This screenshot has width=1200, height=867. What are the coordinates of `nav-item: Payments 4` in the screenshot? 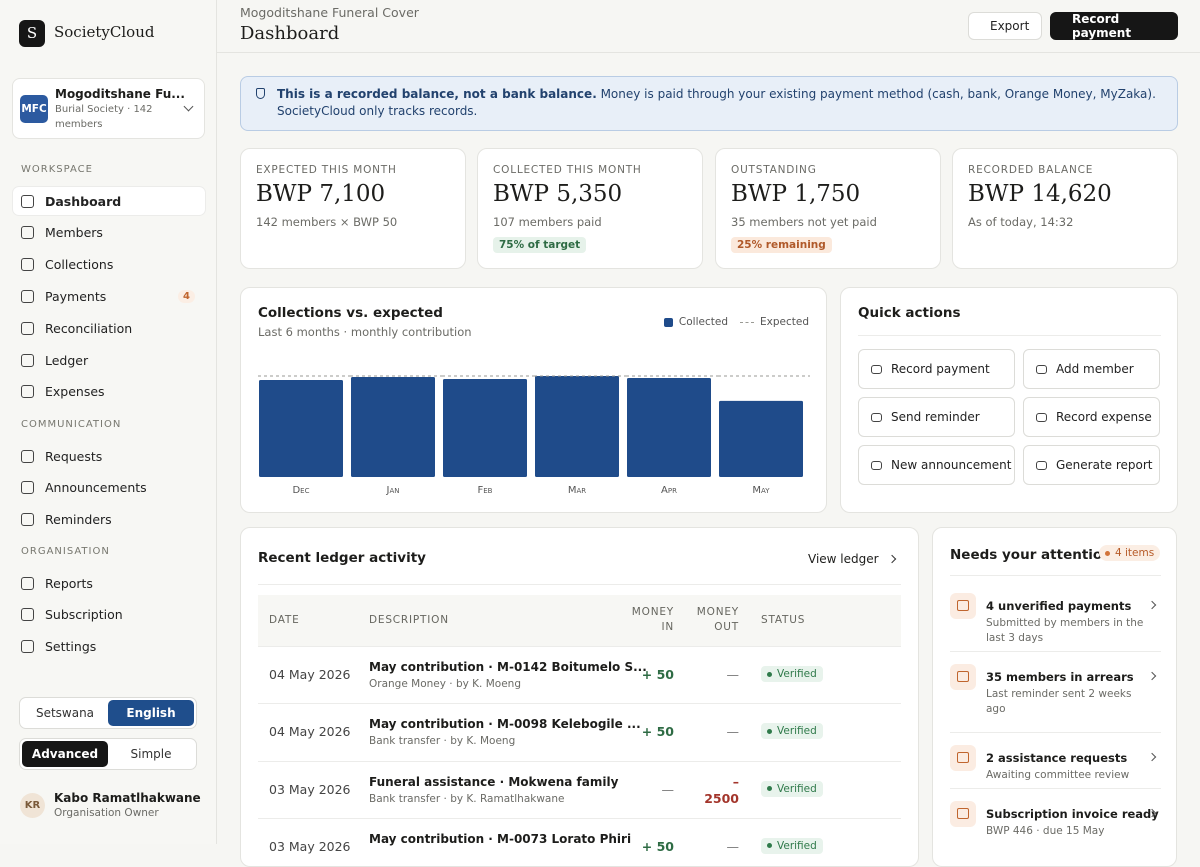 It's located at (109, 296).